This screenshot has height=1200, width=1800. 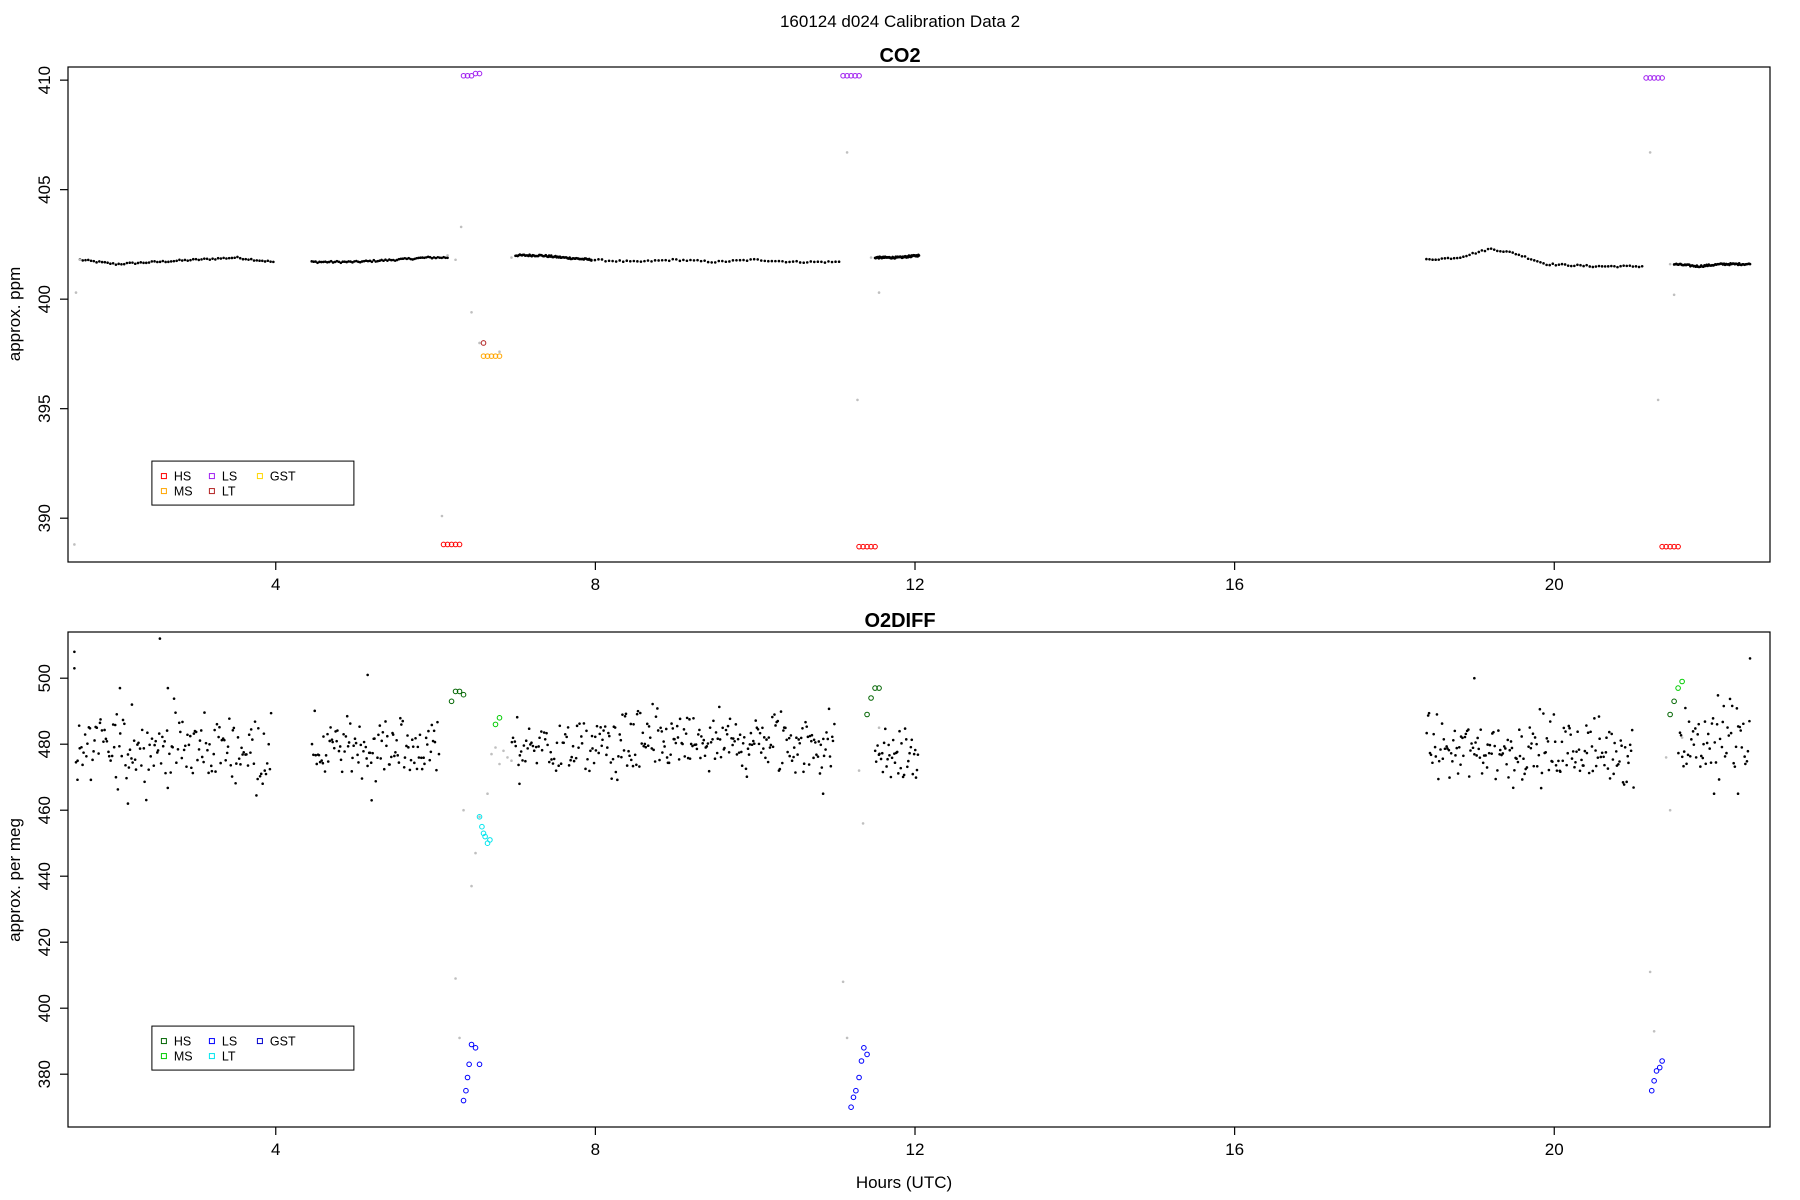 What do you see at coordinates (1234, 584) in the screenshot?
I see `co2-x-tick-label: 16` at bounding box center [1234, 584].